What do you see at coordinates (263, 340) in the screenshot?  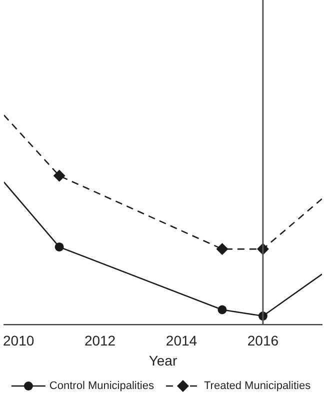 I see `x-tick-label: 2016` at bounding box center [263, 340].